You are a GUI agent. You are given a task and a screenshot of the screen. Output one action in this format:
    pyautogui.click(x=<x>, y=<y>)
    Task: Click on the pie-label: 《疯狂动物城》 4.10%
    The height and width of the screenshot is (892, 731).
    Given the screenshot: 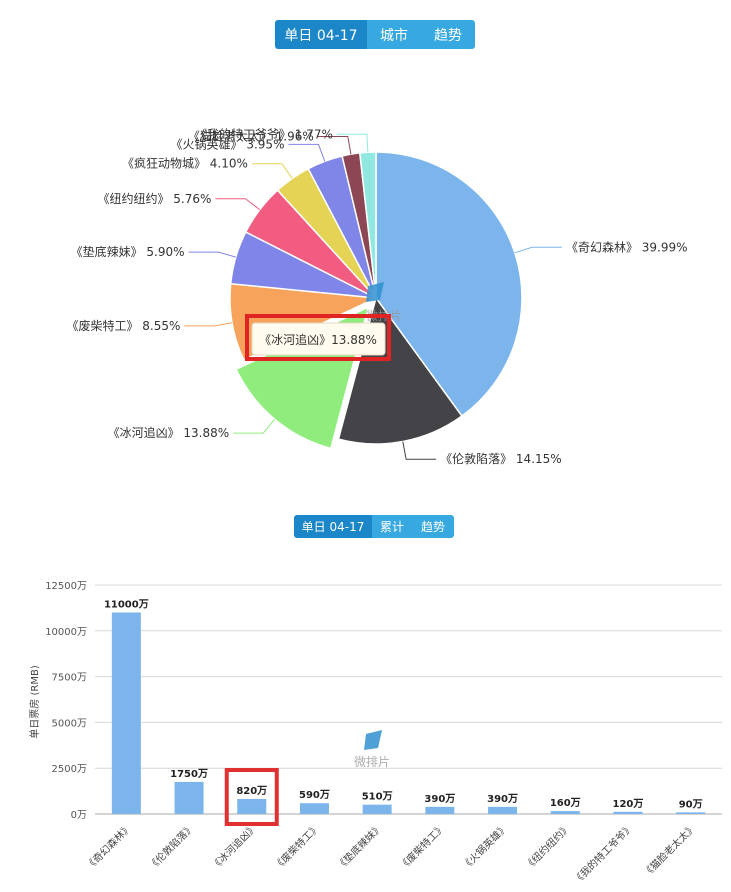 What is the action you would take?
    pyautogui.click(x=185, y=163)
    